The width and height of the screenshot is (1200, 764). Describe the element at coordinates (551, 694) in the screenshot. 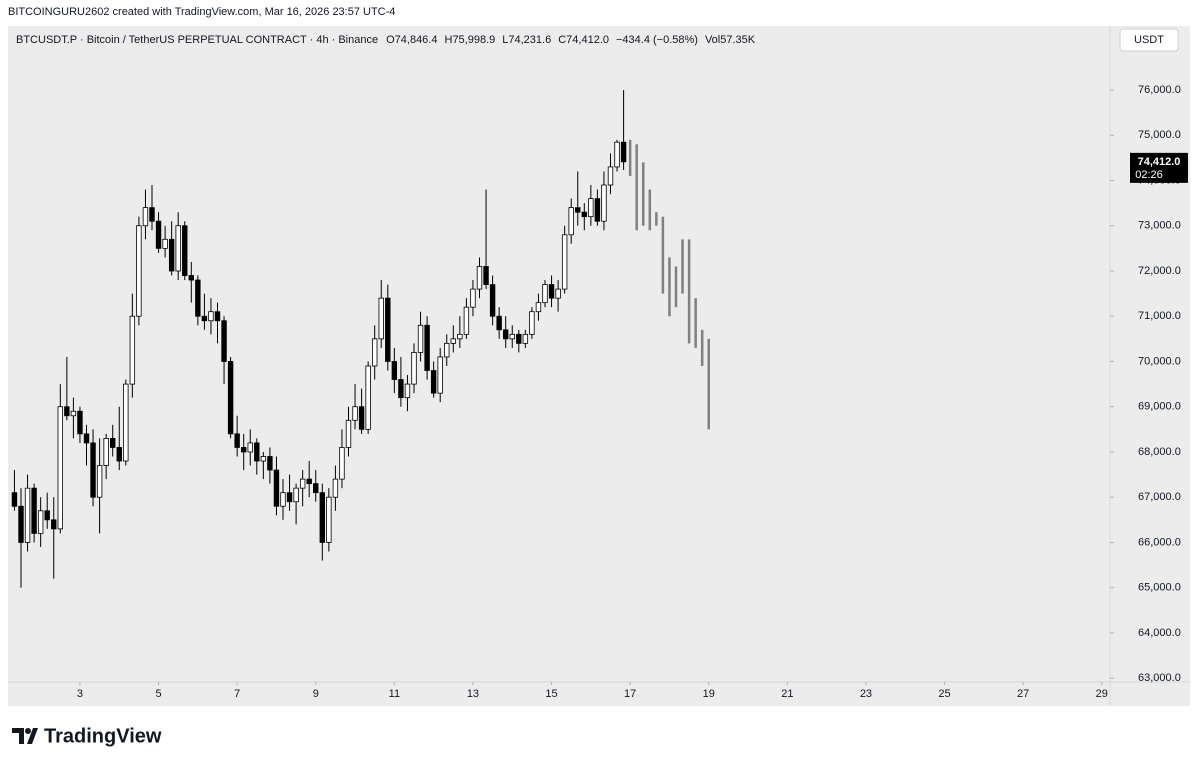

I see `x-tick-label: 15` at that location.